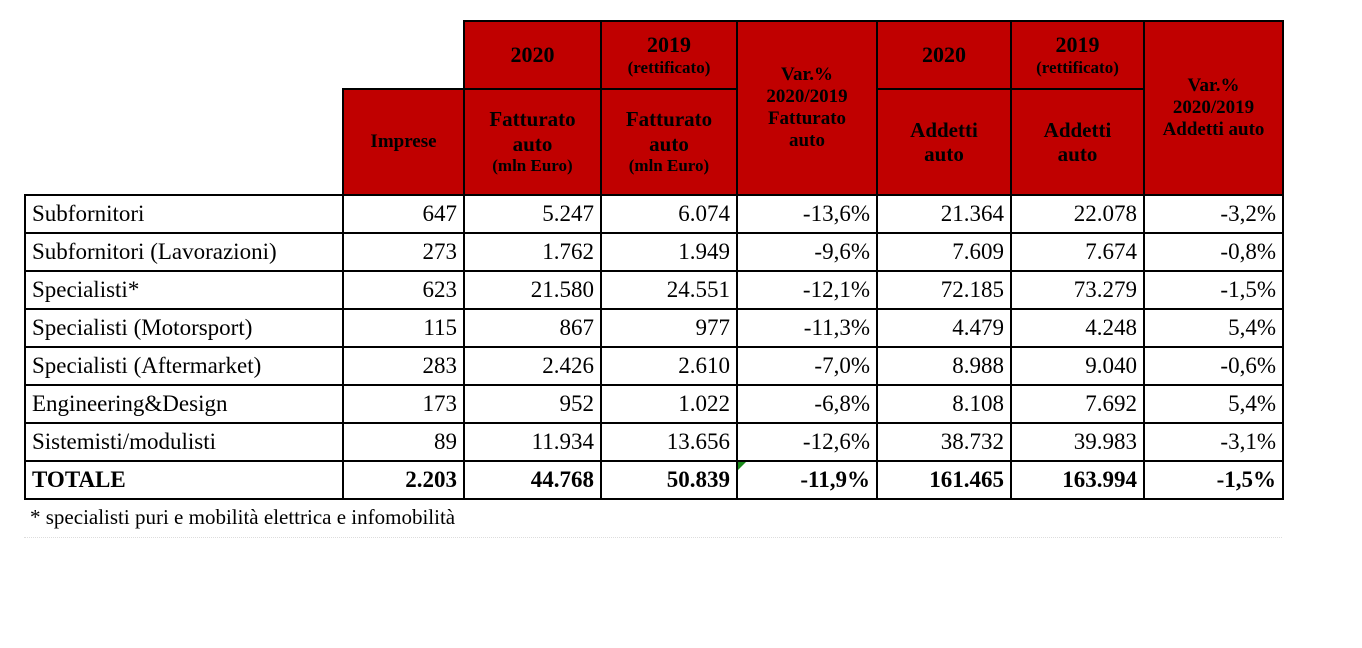  Describe the element at coordinates (1077, 328) in the screenshot. I see `cell-addetti-2019: 4.248` at that location.